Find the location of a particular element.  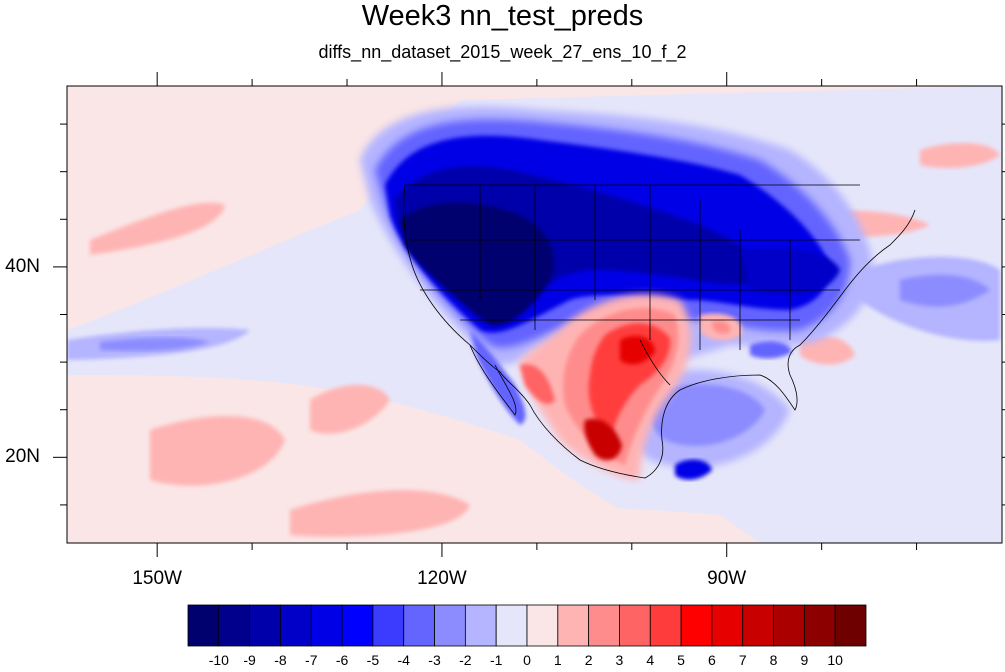

colorbar-label: 2 is located at coordinates (588, 660).